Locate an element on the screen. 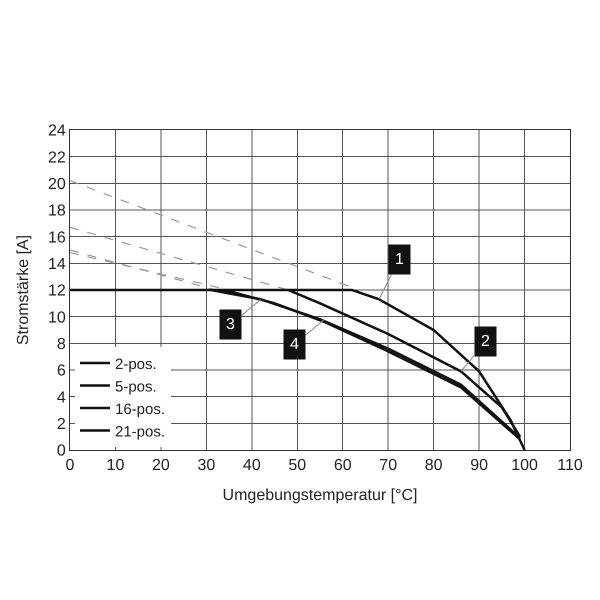 Image resolution: width=600 pixels, height=600 pixels. y-tick-label: 8 is located at coordinates (61, 344).